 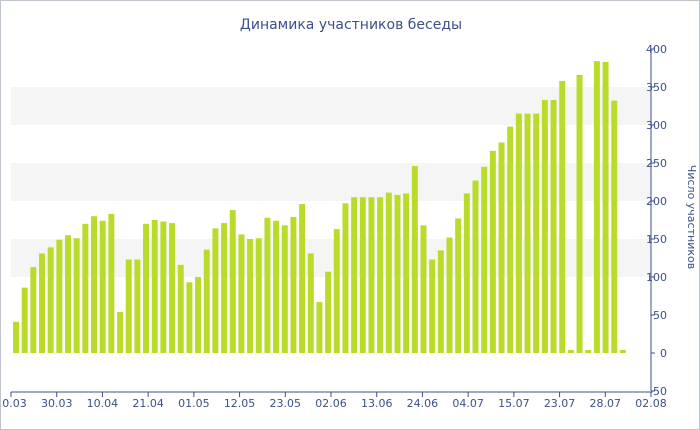 I want to click on y-tick-label: 300, so click(x=656, y=125).